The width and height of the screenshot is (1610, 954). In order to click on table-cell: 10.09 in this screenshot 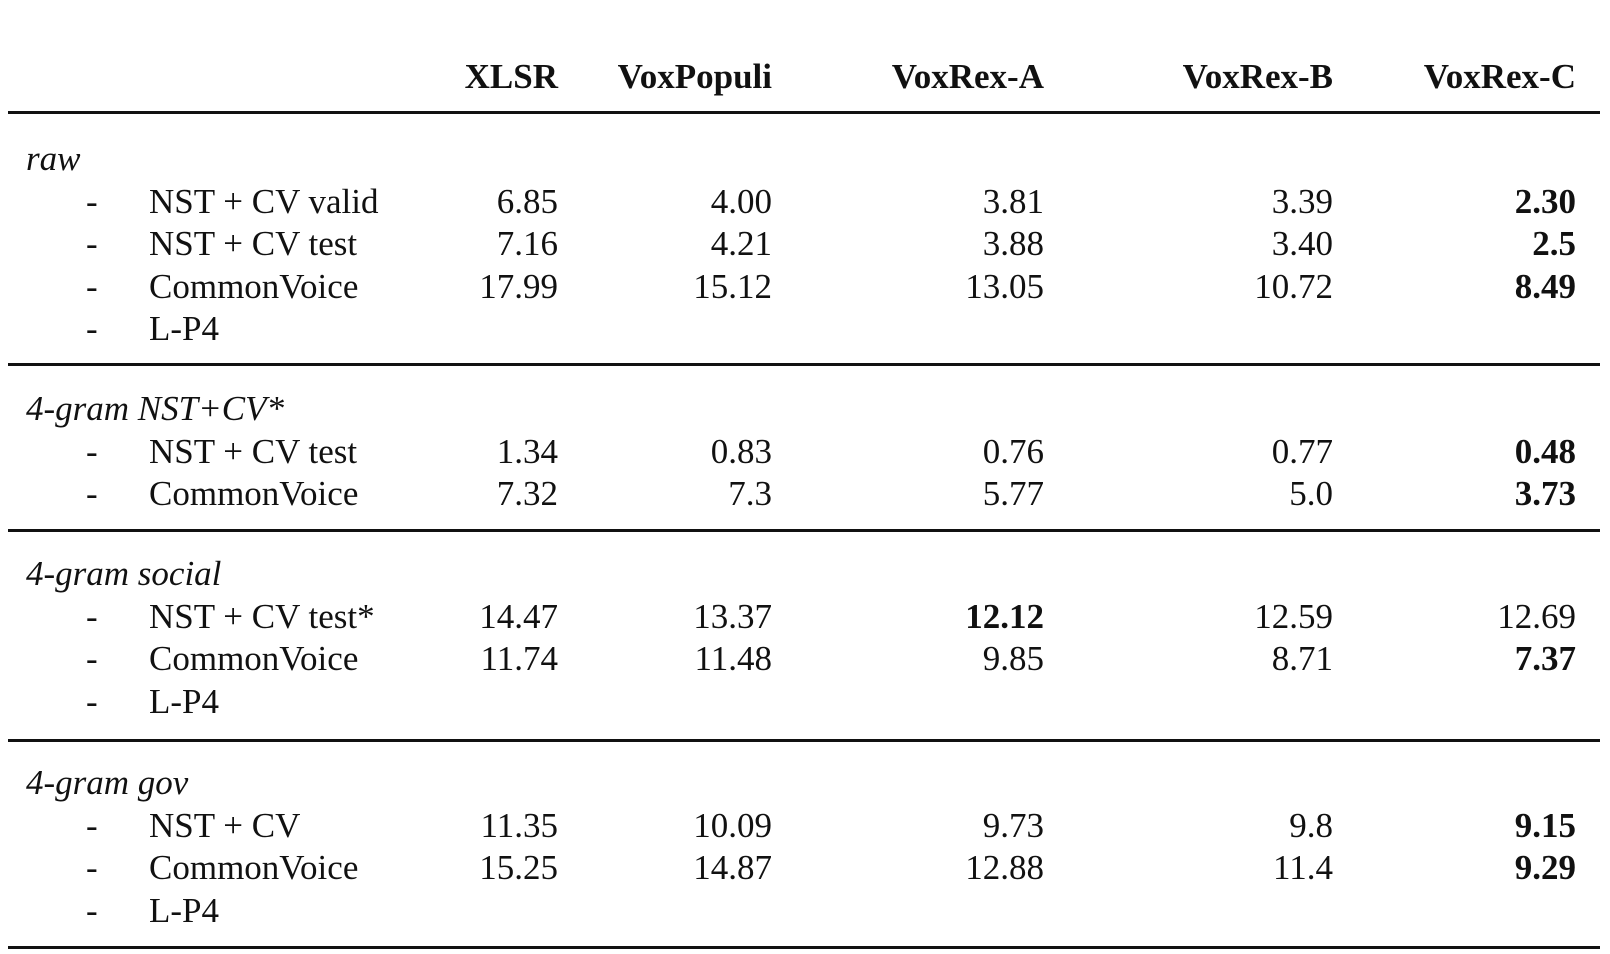, I will do `click(732, 825)`.